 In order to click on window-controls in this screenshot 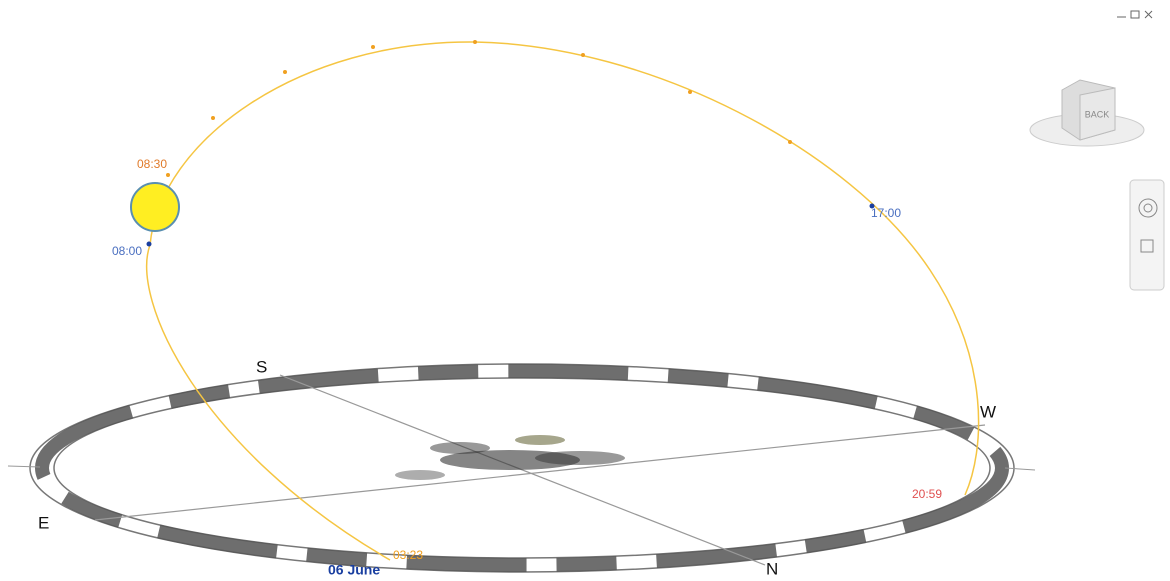, I will do `click(1135, 14)`.